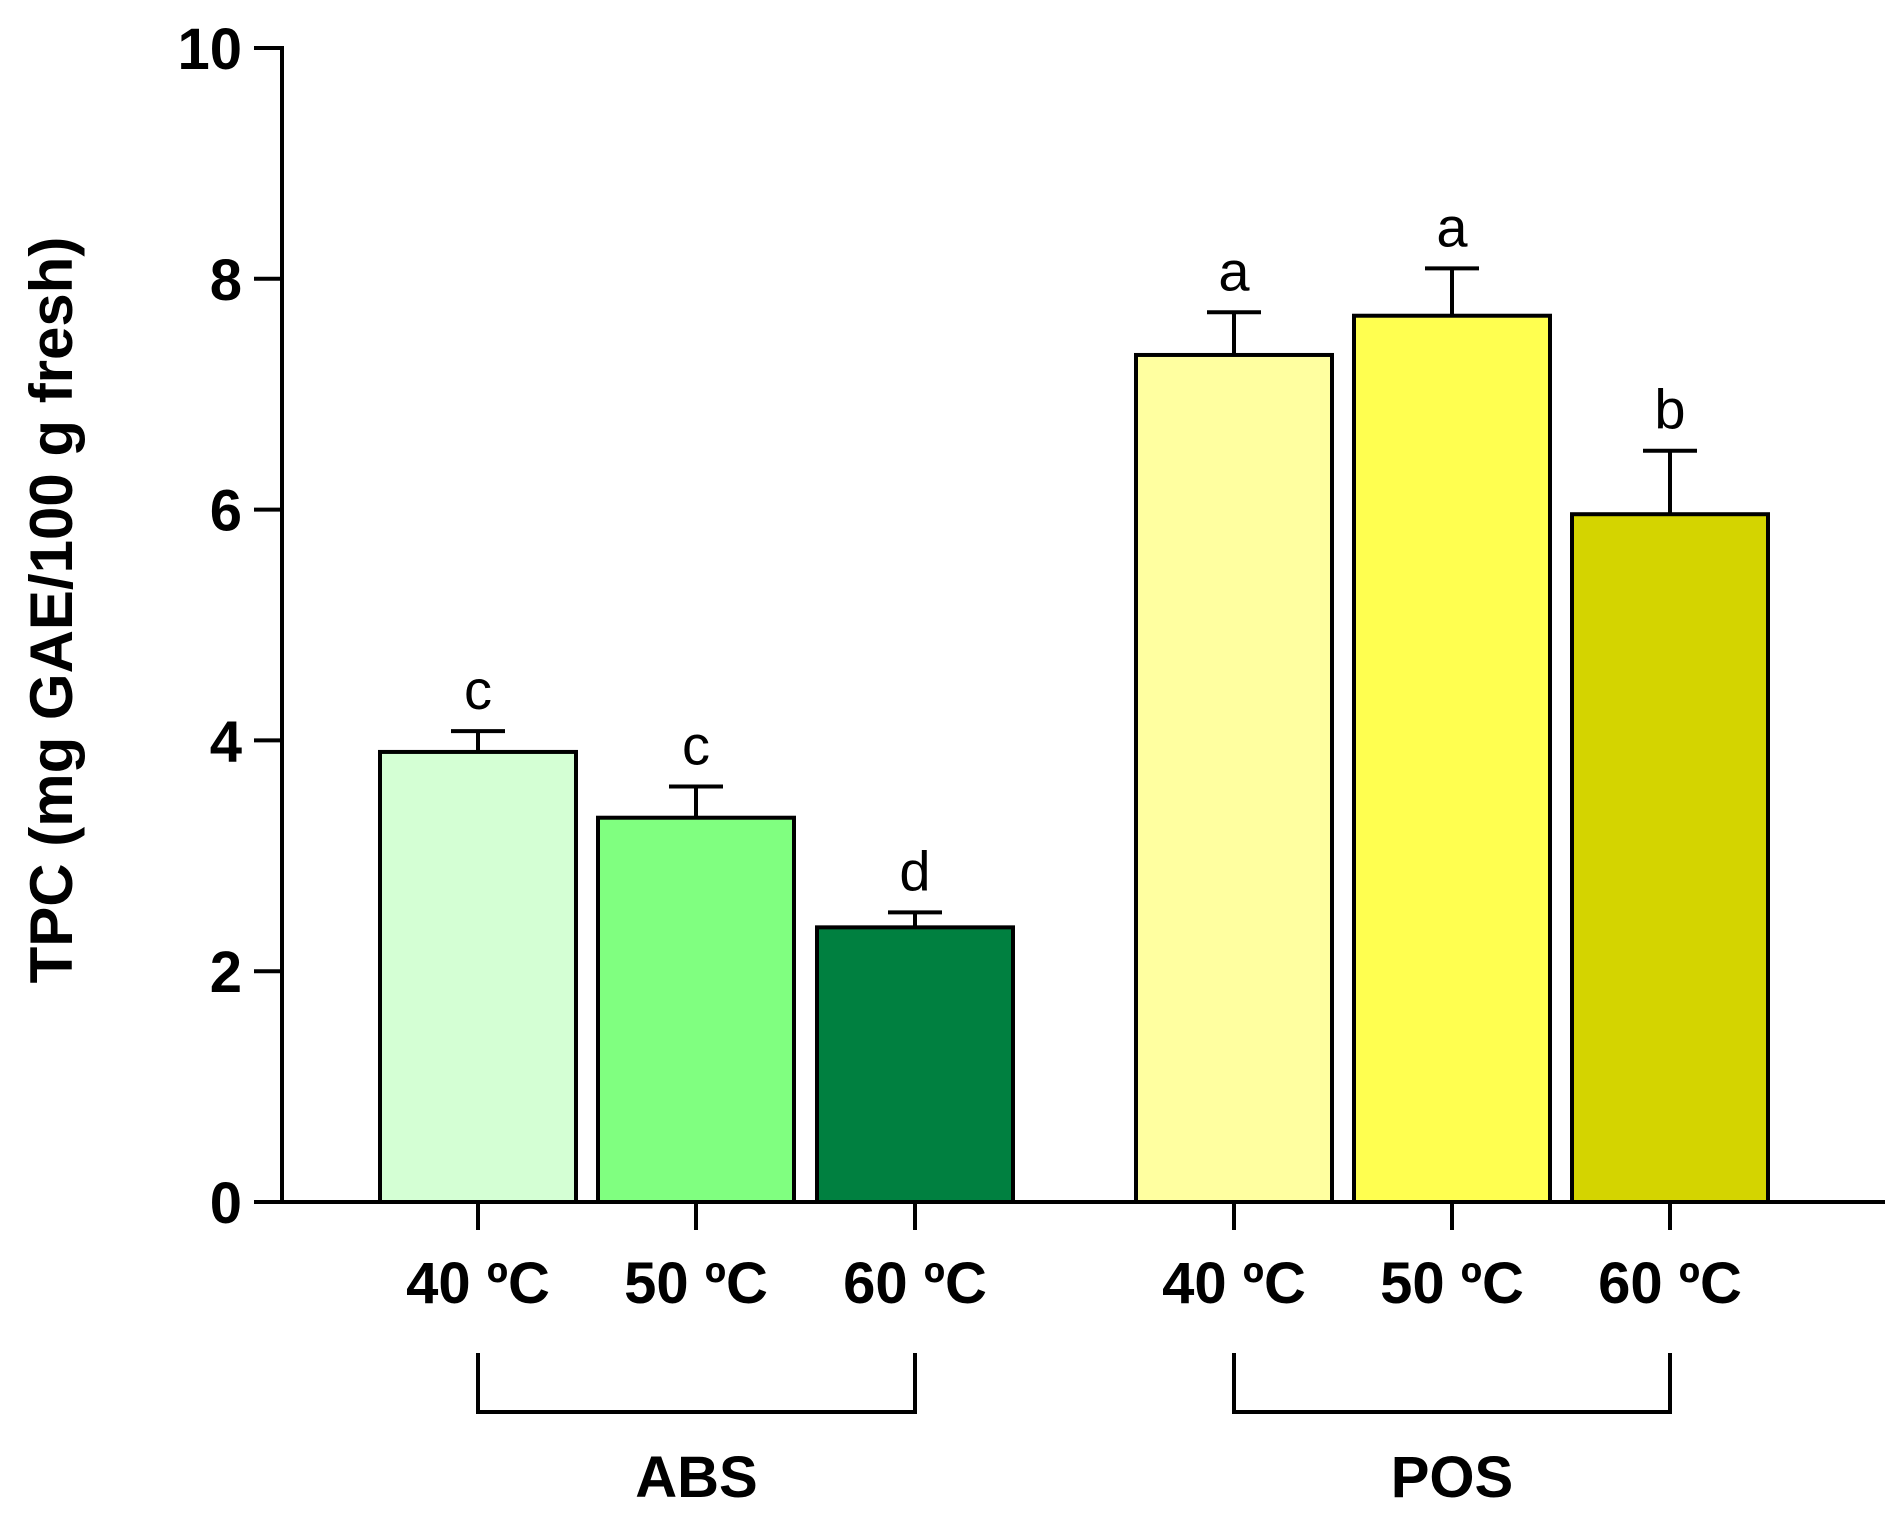 This screenshot has height=1517, width=1890. I want to click on y-tick-label: 10, so click(209, 49).